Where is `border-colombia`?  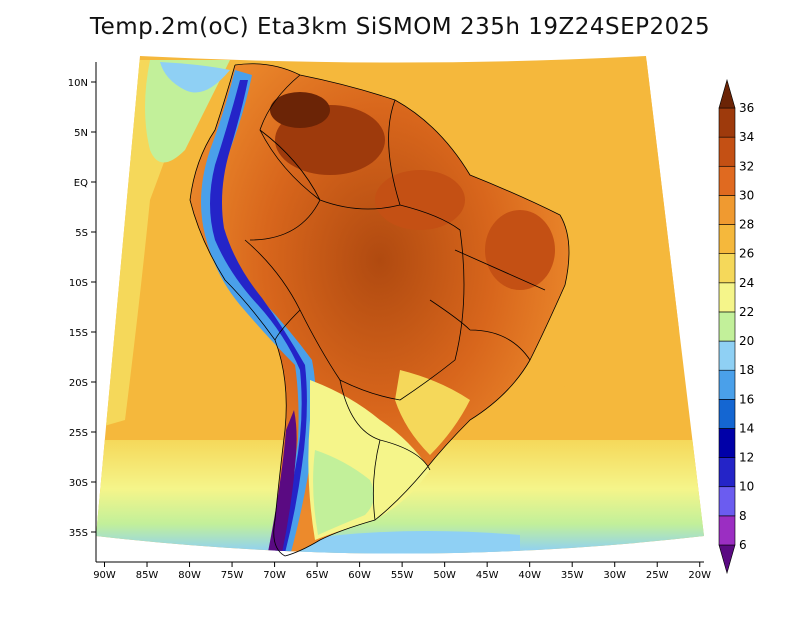
border-colombia is located at coordinates (290, 137).